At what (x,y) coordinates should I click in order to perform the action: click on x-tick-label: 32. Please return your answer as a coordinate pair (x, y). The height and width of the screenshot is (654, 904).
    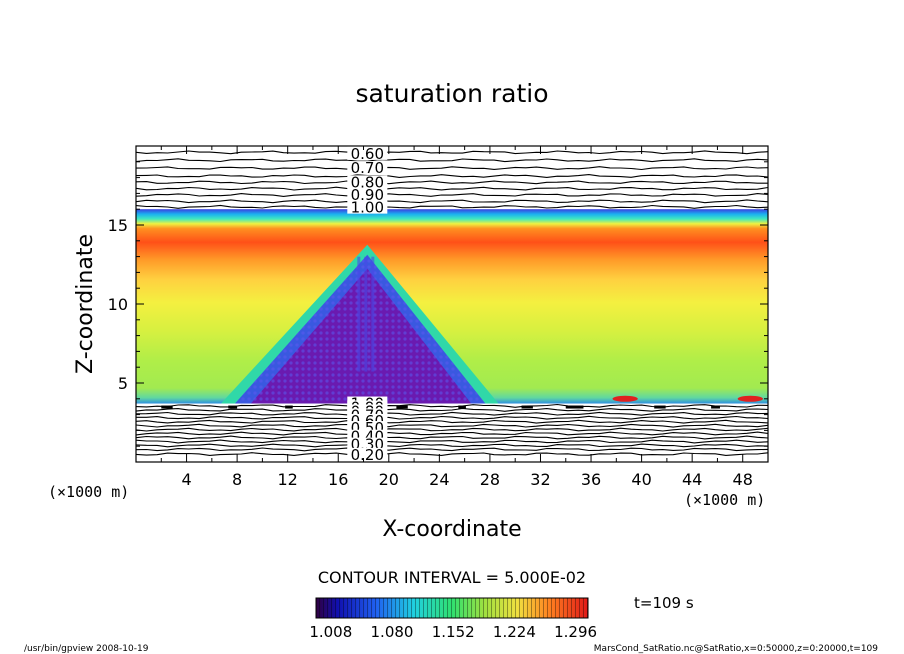
    Looking at the image, I should click on (540, 479).